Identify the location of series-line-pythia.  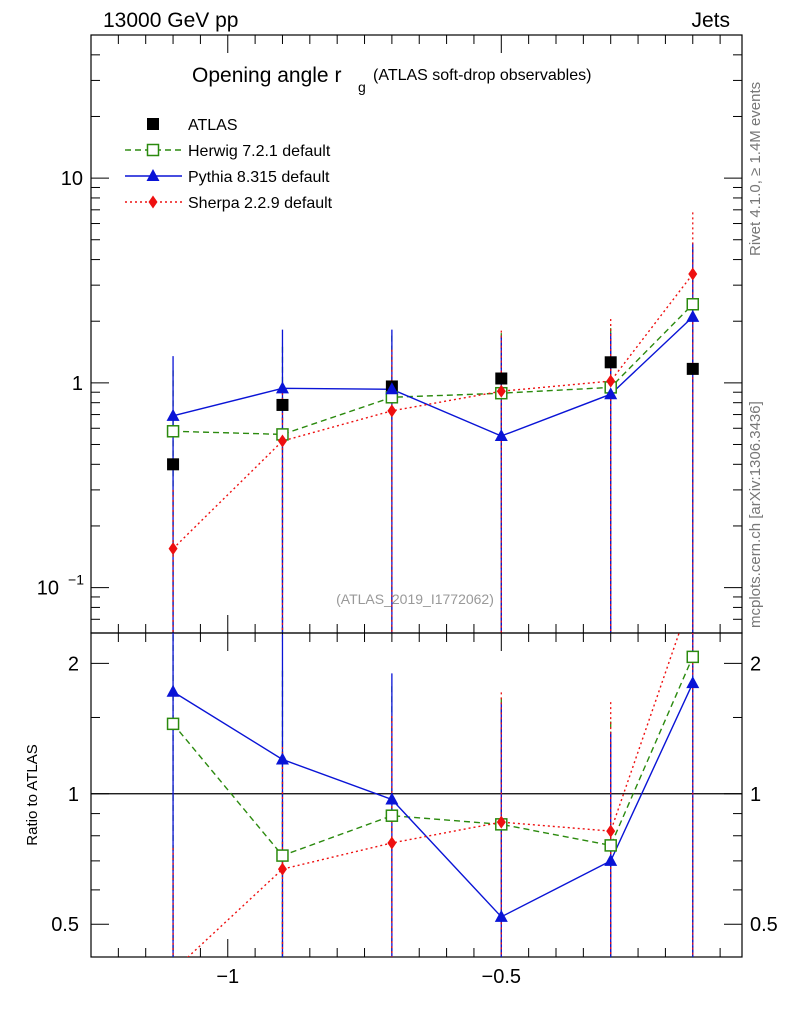
(433, 376).